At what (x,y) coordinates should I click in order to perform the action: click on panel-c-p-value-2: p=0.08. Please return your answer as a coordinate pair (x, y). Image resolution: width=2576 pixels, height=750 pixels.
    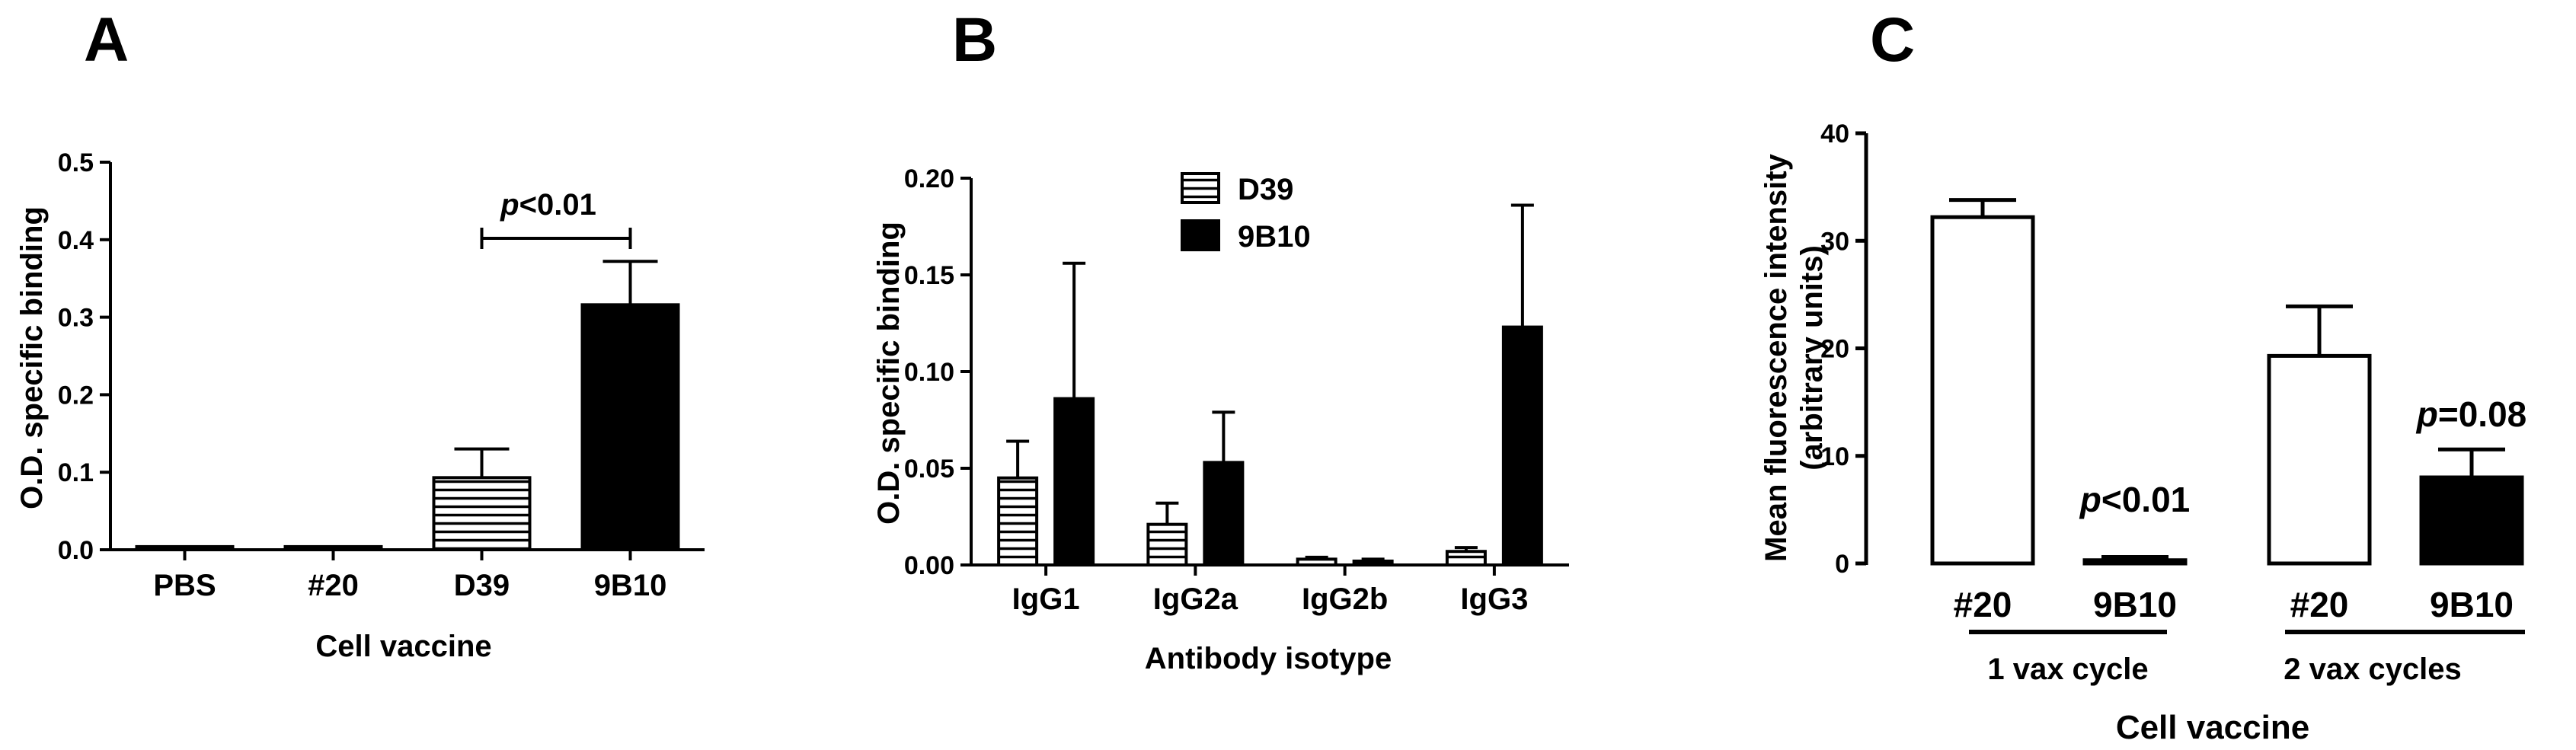
    Looking at the image, I should click on (2471, 414).